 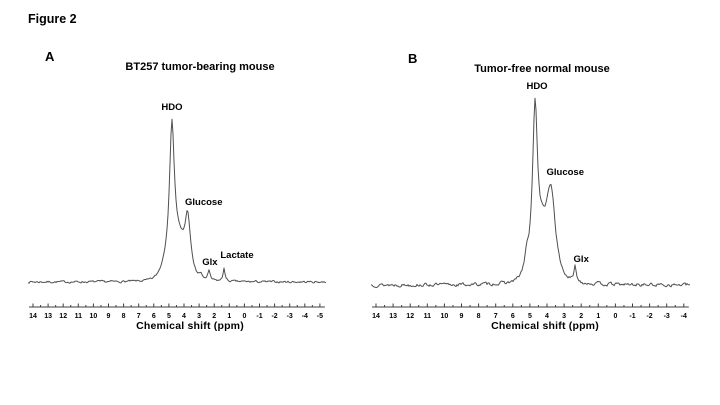 I want to click on panel-b-letter: B, so click(x=413, y=58).